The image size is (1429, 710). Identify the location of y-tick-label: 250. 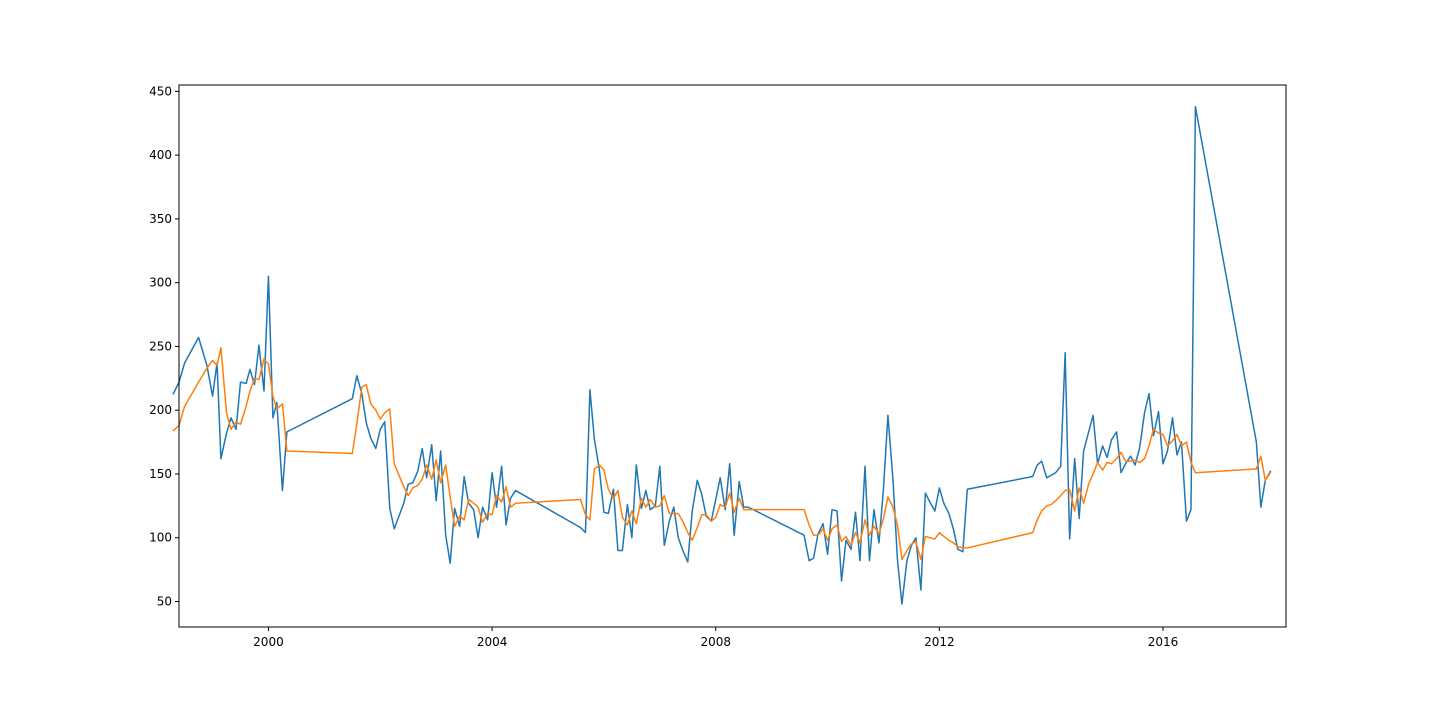
(160, 346).